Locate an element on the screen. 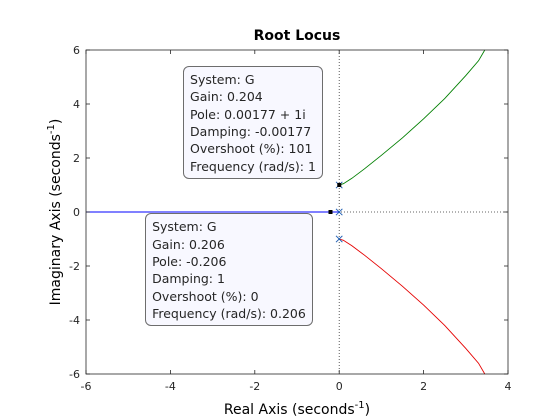  y-tick-label: -2 is located at coordinates (74, 266).